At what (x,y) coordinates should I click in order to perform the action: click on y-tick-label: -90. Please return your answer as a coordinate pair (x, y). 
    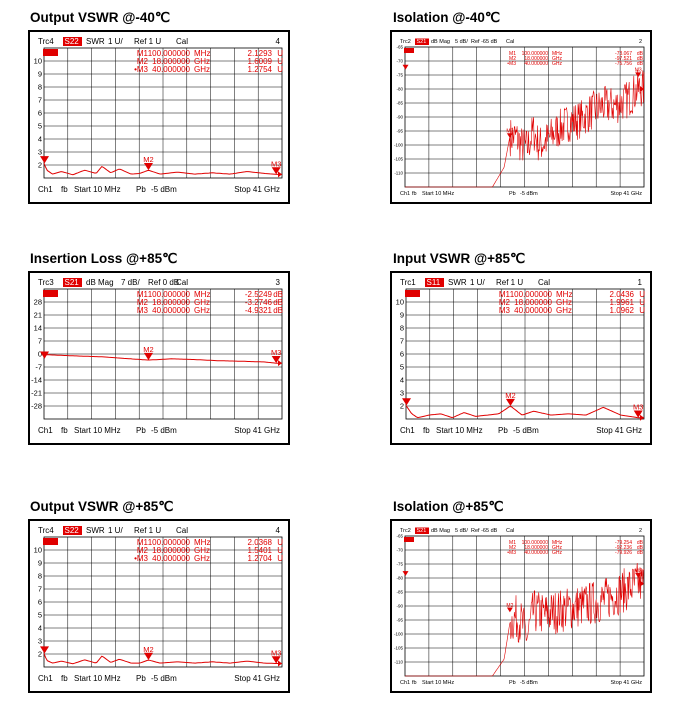
    Looking at the image, I should click on (399, 606).